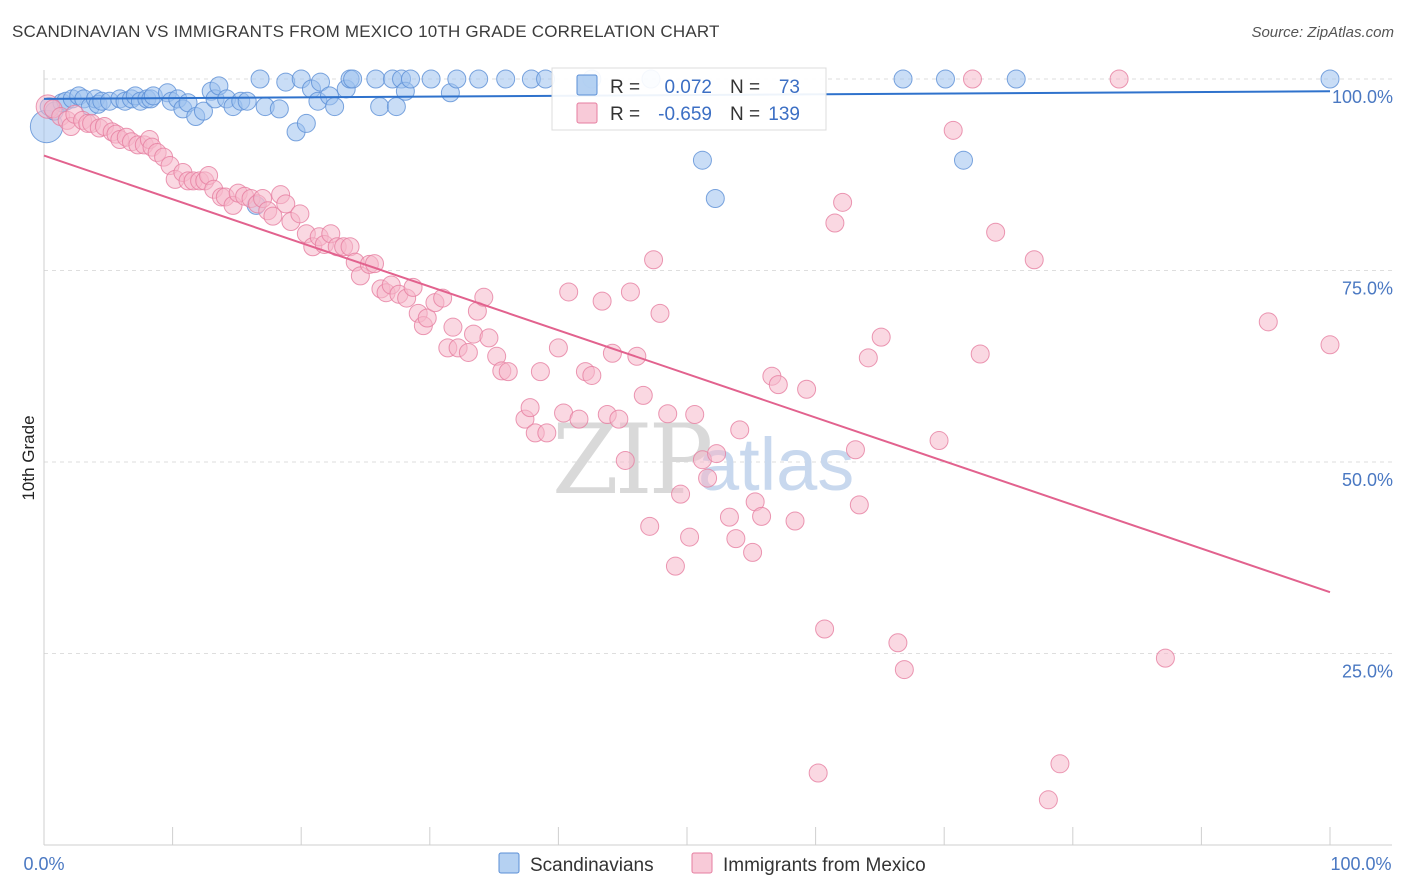 The height and width of the screenshot is (892, 1406). Describe the element at coordinates (592, 865) in the screenshot. I see `legend-label-scandinavians: Scandinavians` at that location.